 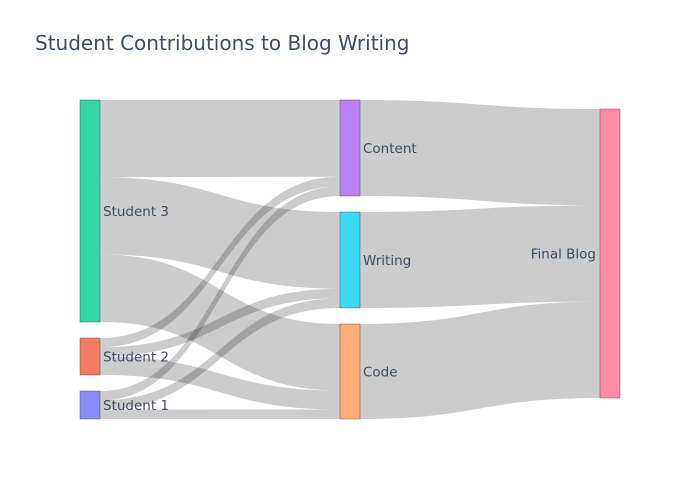 What do you see at coordinates (480, 360) in the screenshot?
I see `link-code-to-final` at bounding box center [480, 360].